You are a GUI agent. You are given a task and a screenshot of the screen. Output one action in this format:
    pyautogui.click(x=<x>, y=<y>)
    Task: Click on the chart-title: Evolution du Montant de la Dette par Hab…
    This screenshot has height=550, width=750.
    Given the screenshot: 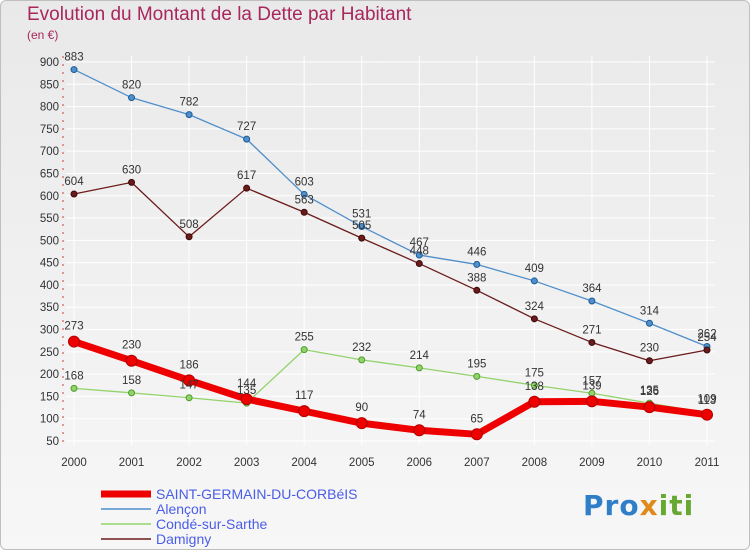 What is the action you would take?
    pyautogui.click(x=219, y=14)
    